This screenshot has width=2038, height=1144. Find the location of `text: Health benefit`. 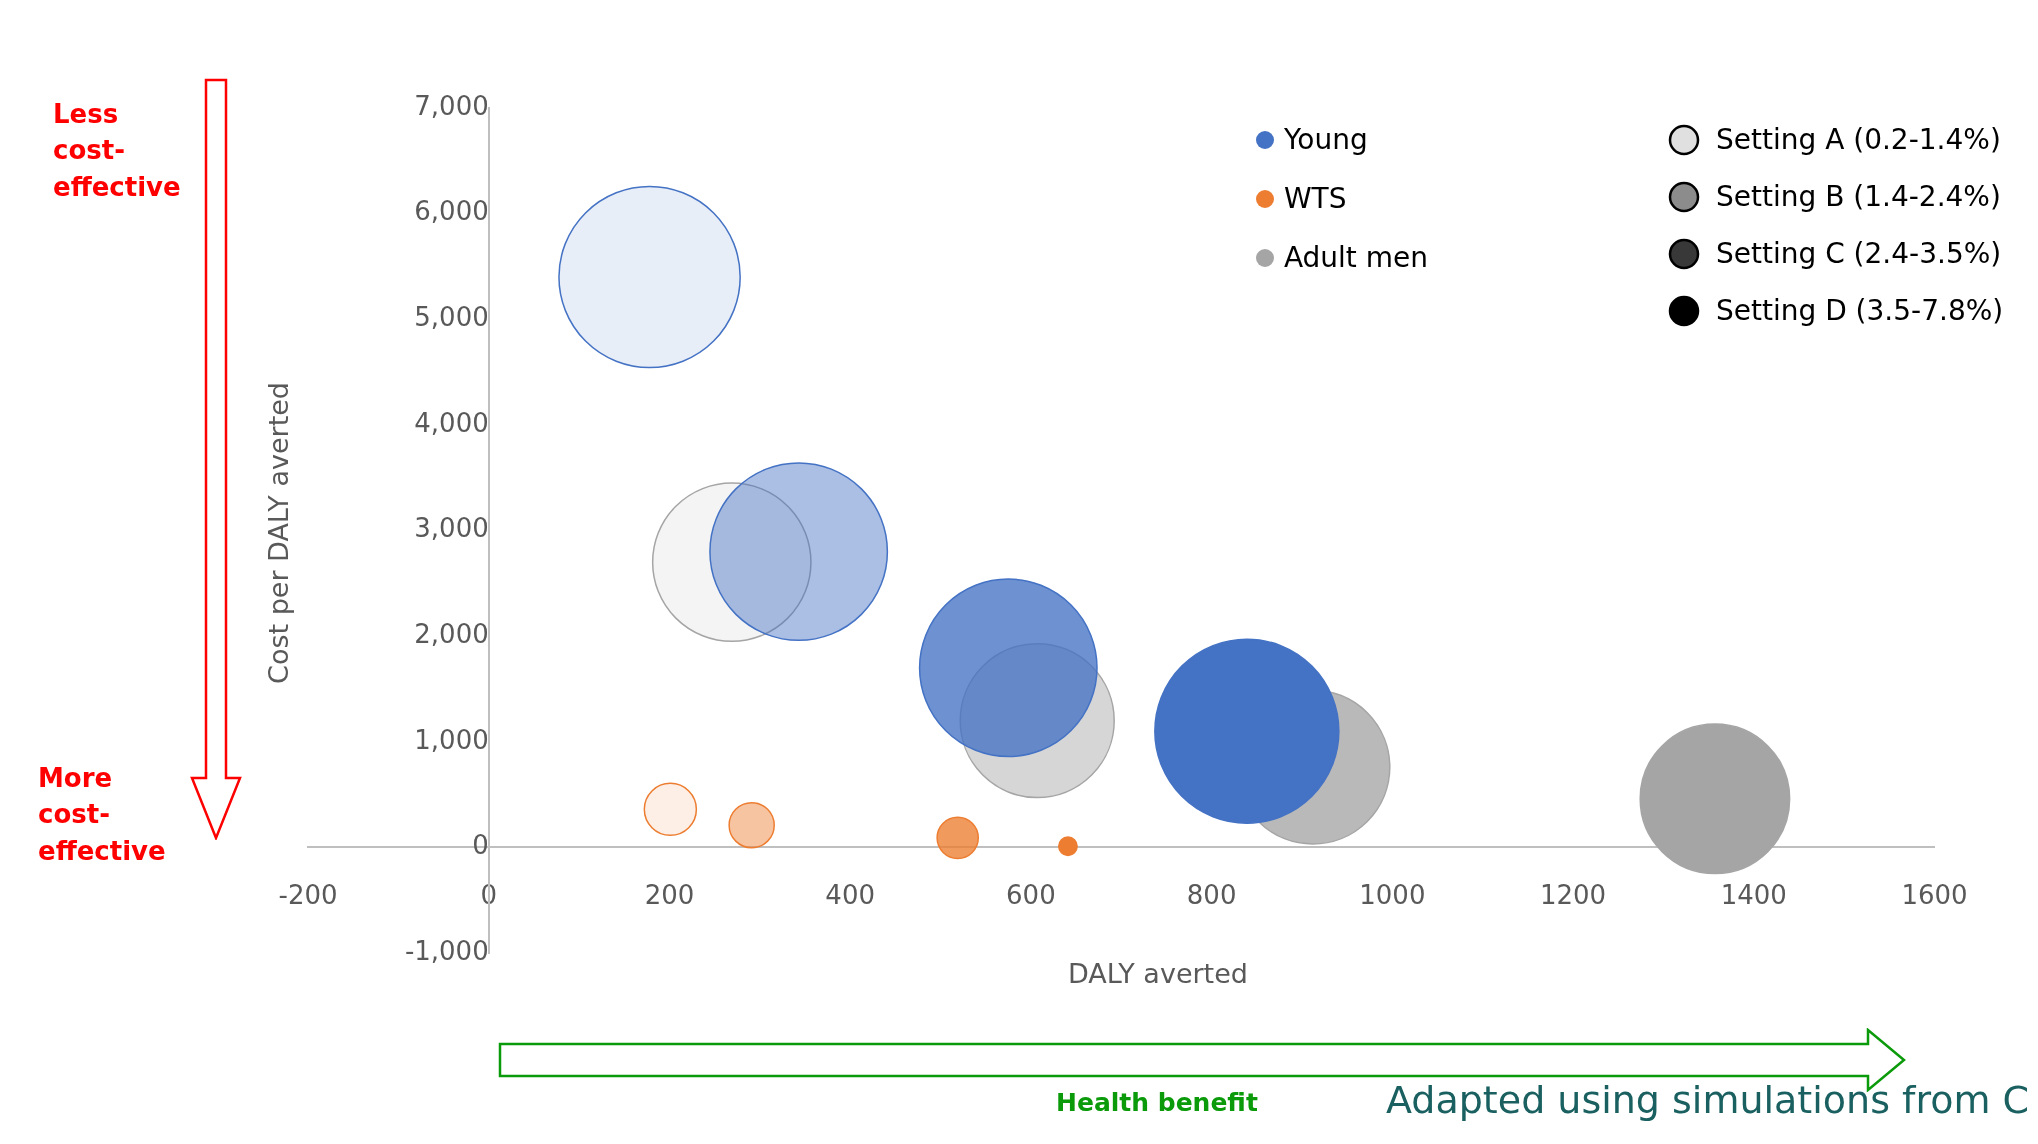

text: Health benefit is located at coordinates (1157, 1102).